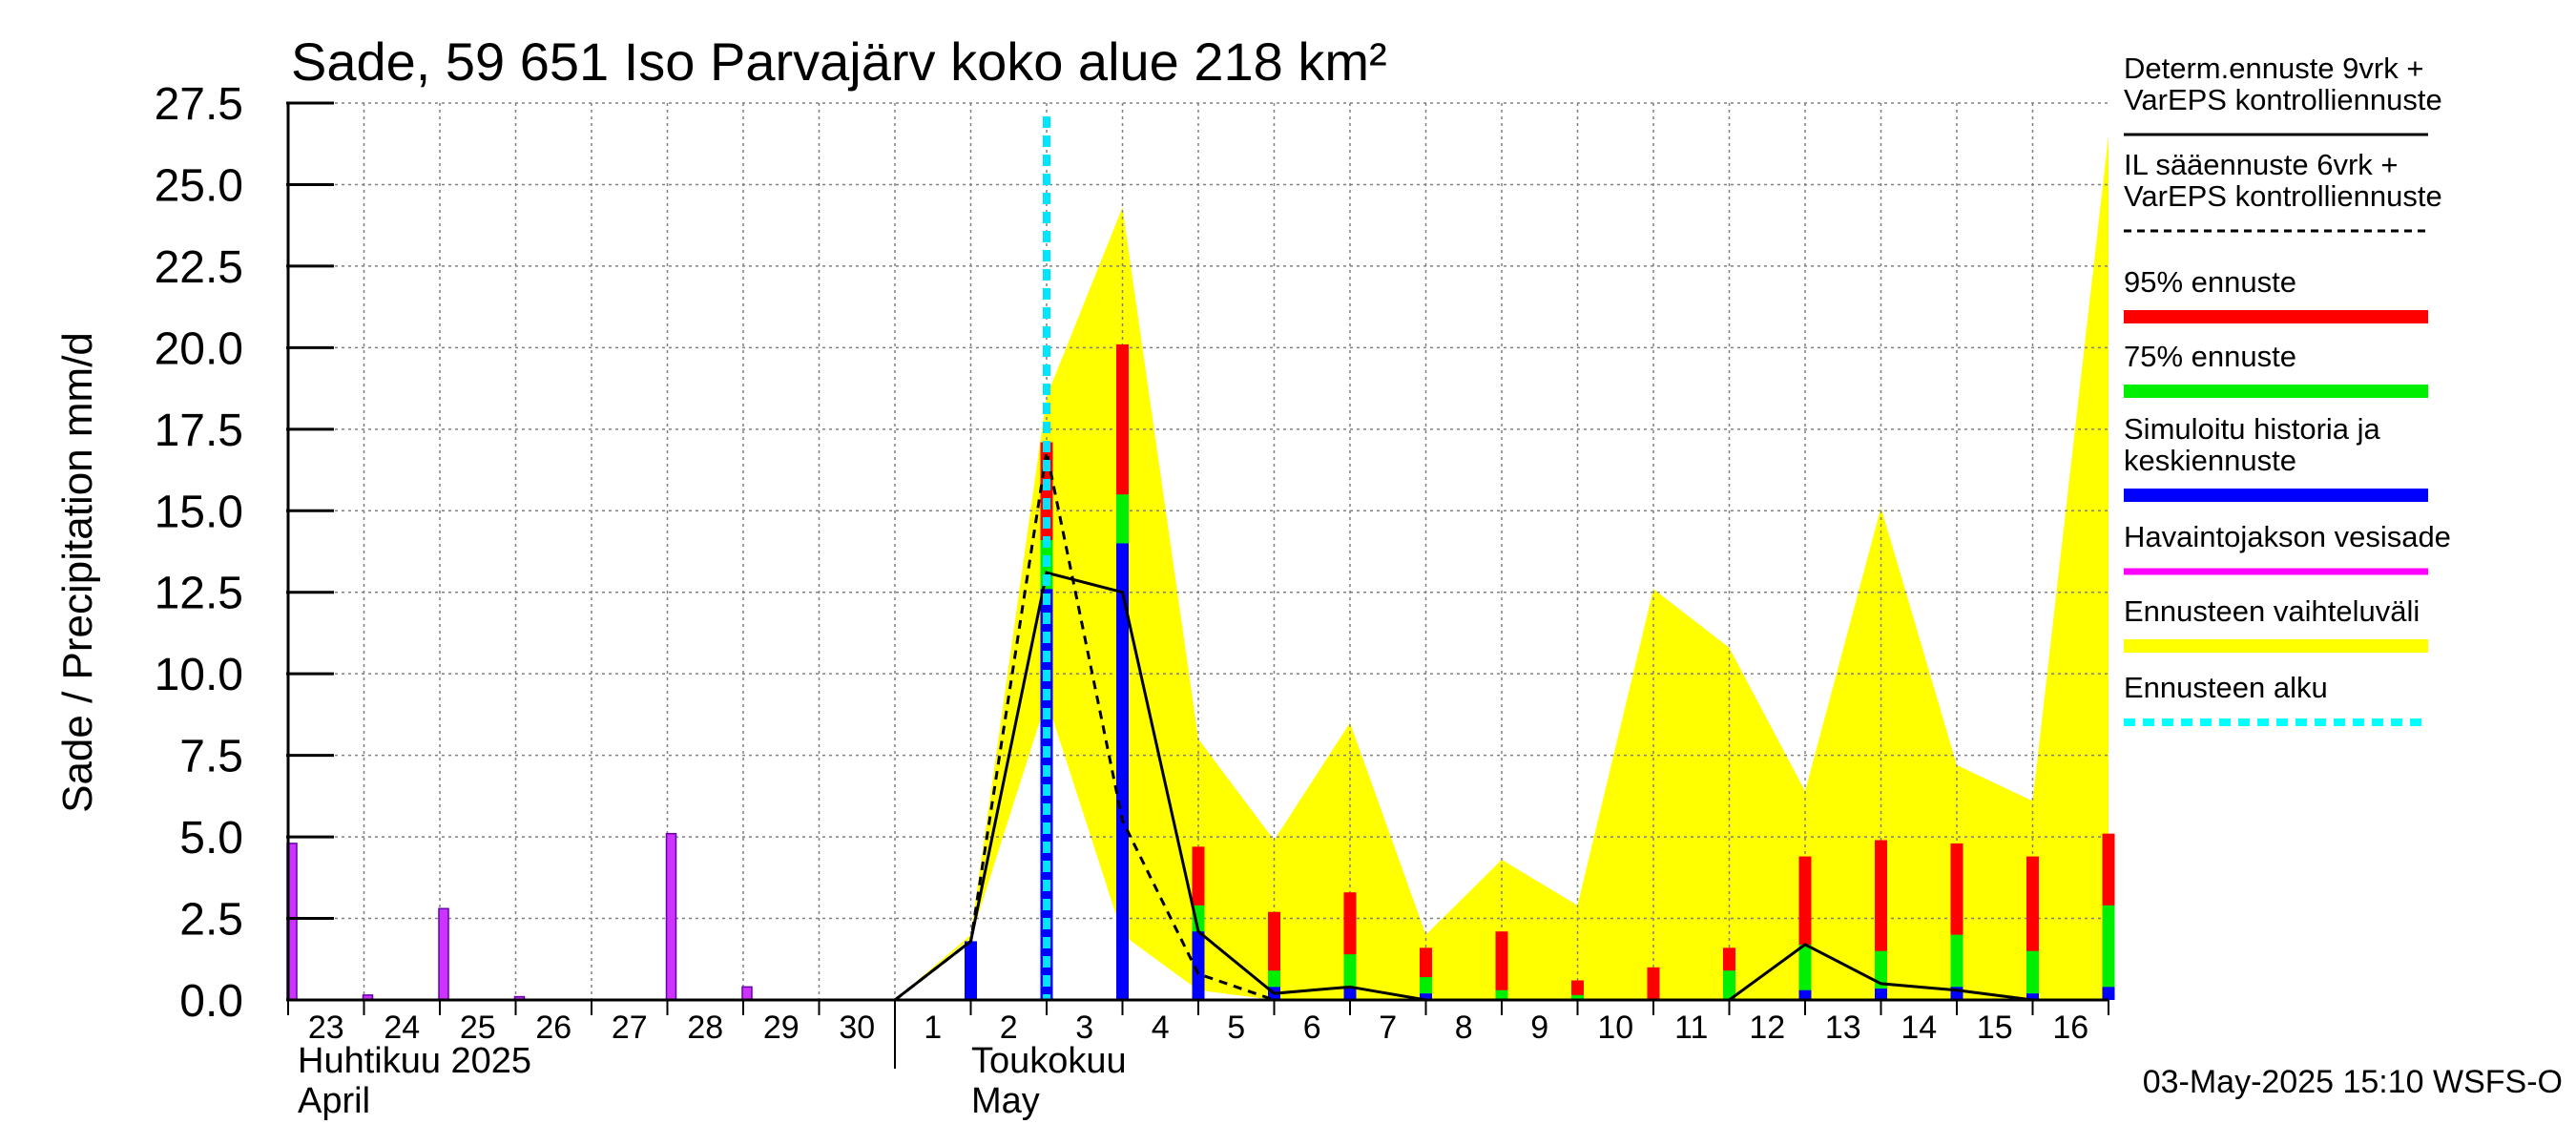  What do you see at coordinates (199, 594) in the screenshot?
I see `y-tick-label: 12.5` at bounding box center [199, 594].